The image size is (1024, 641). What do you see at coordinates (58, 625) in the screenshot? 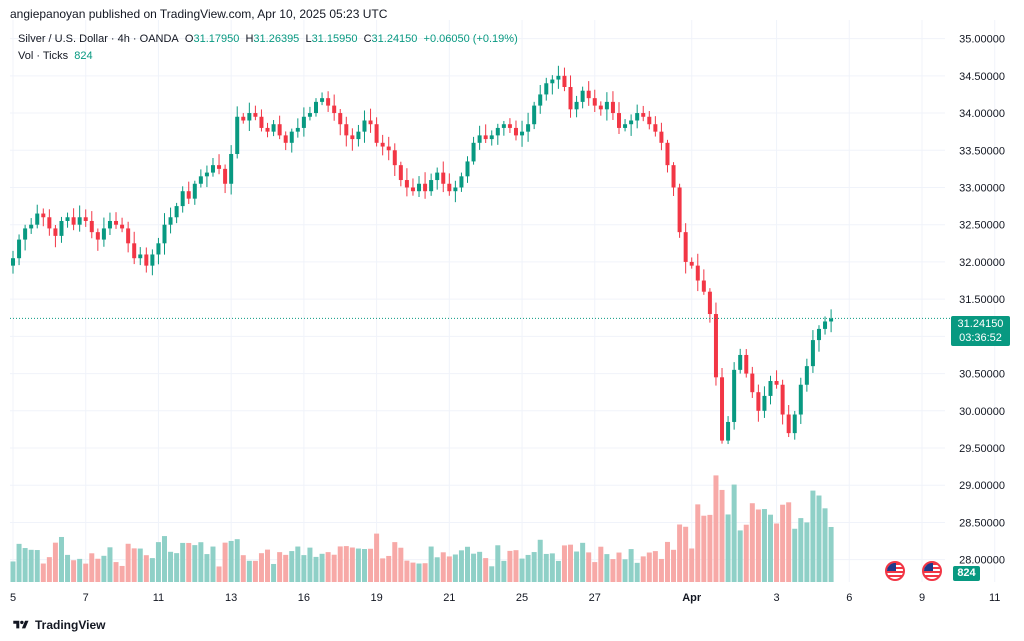
I see `footer-brand: TradingView` at bounding box center [58, 625].